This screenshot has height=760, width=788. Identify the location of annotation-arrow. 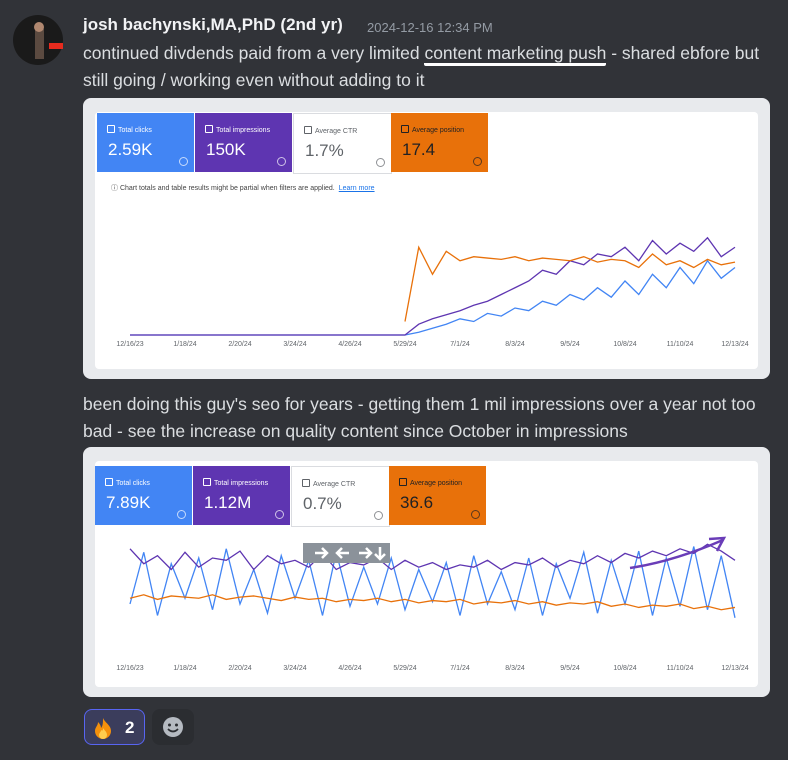
(678, 553).